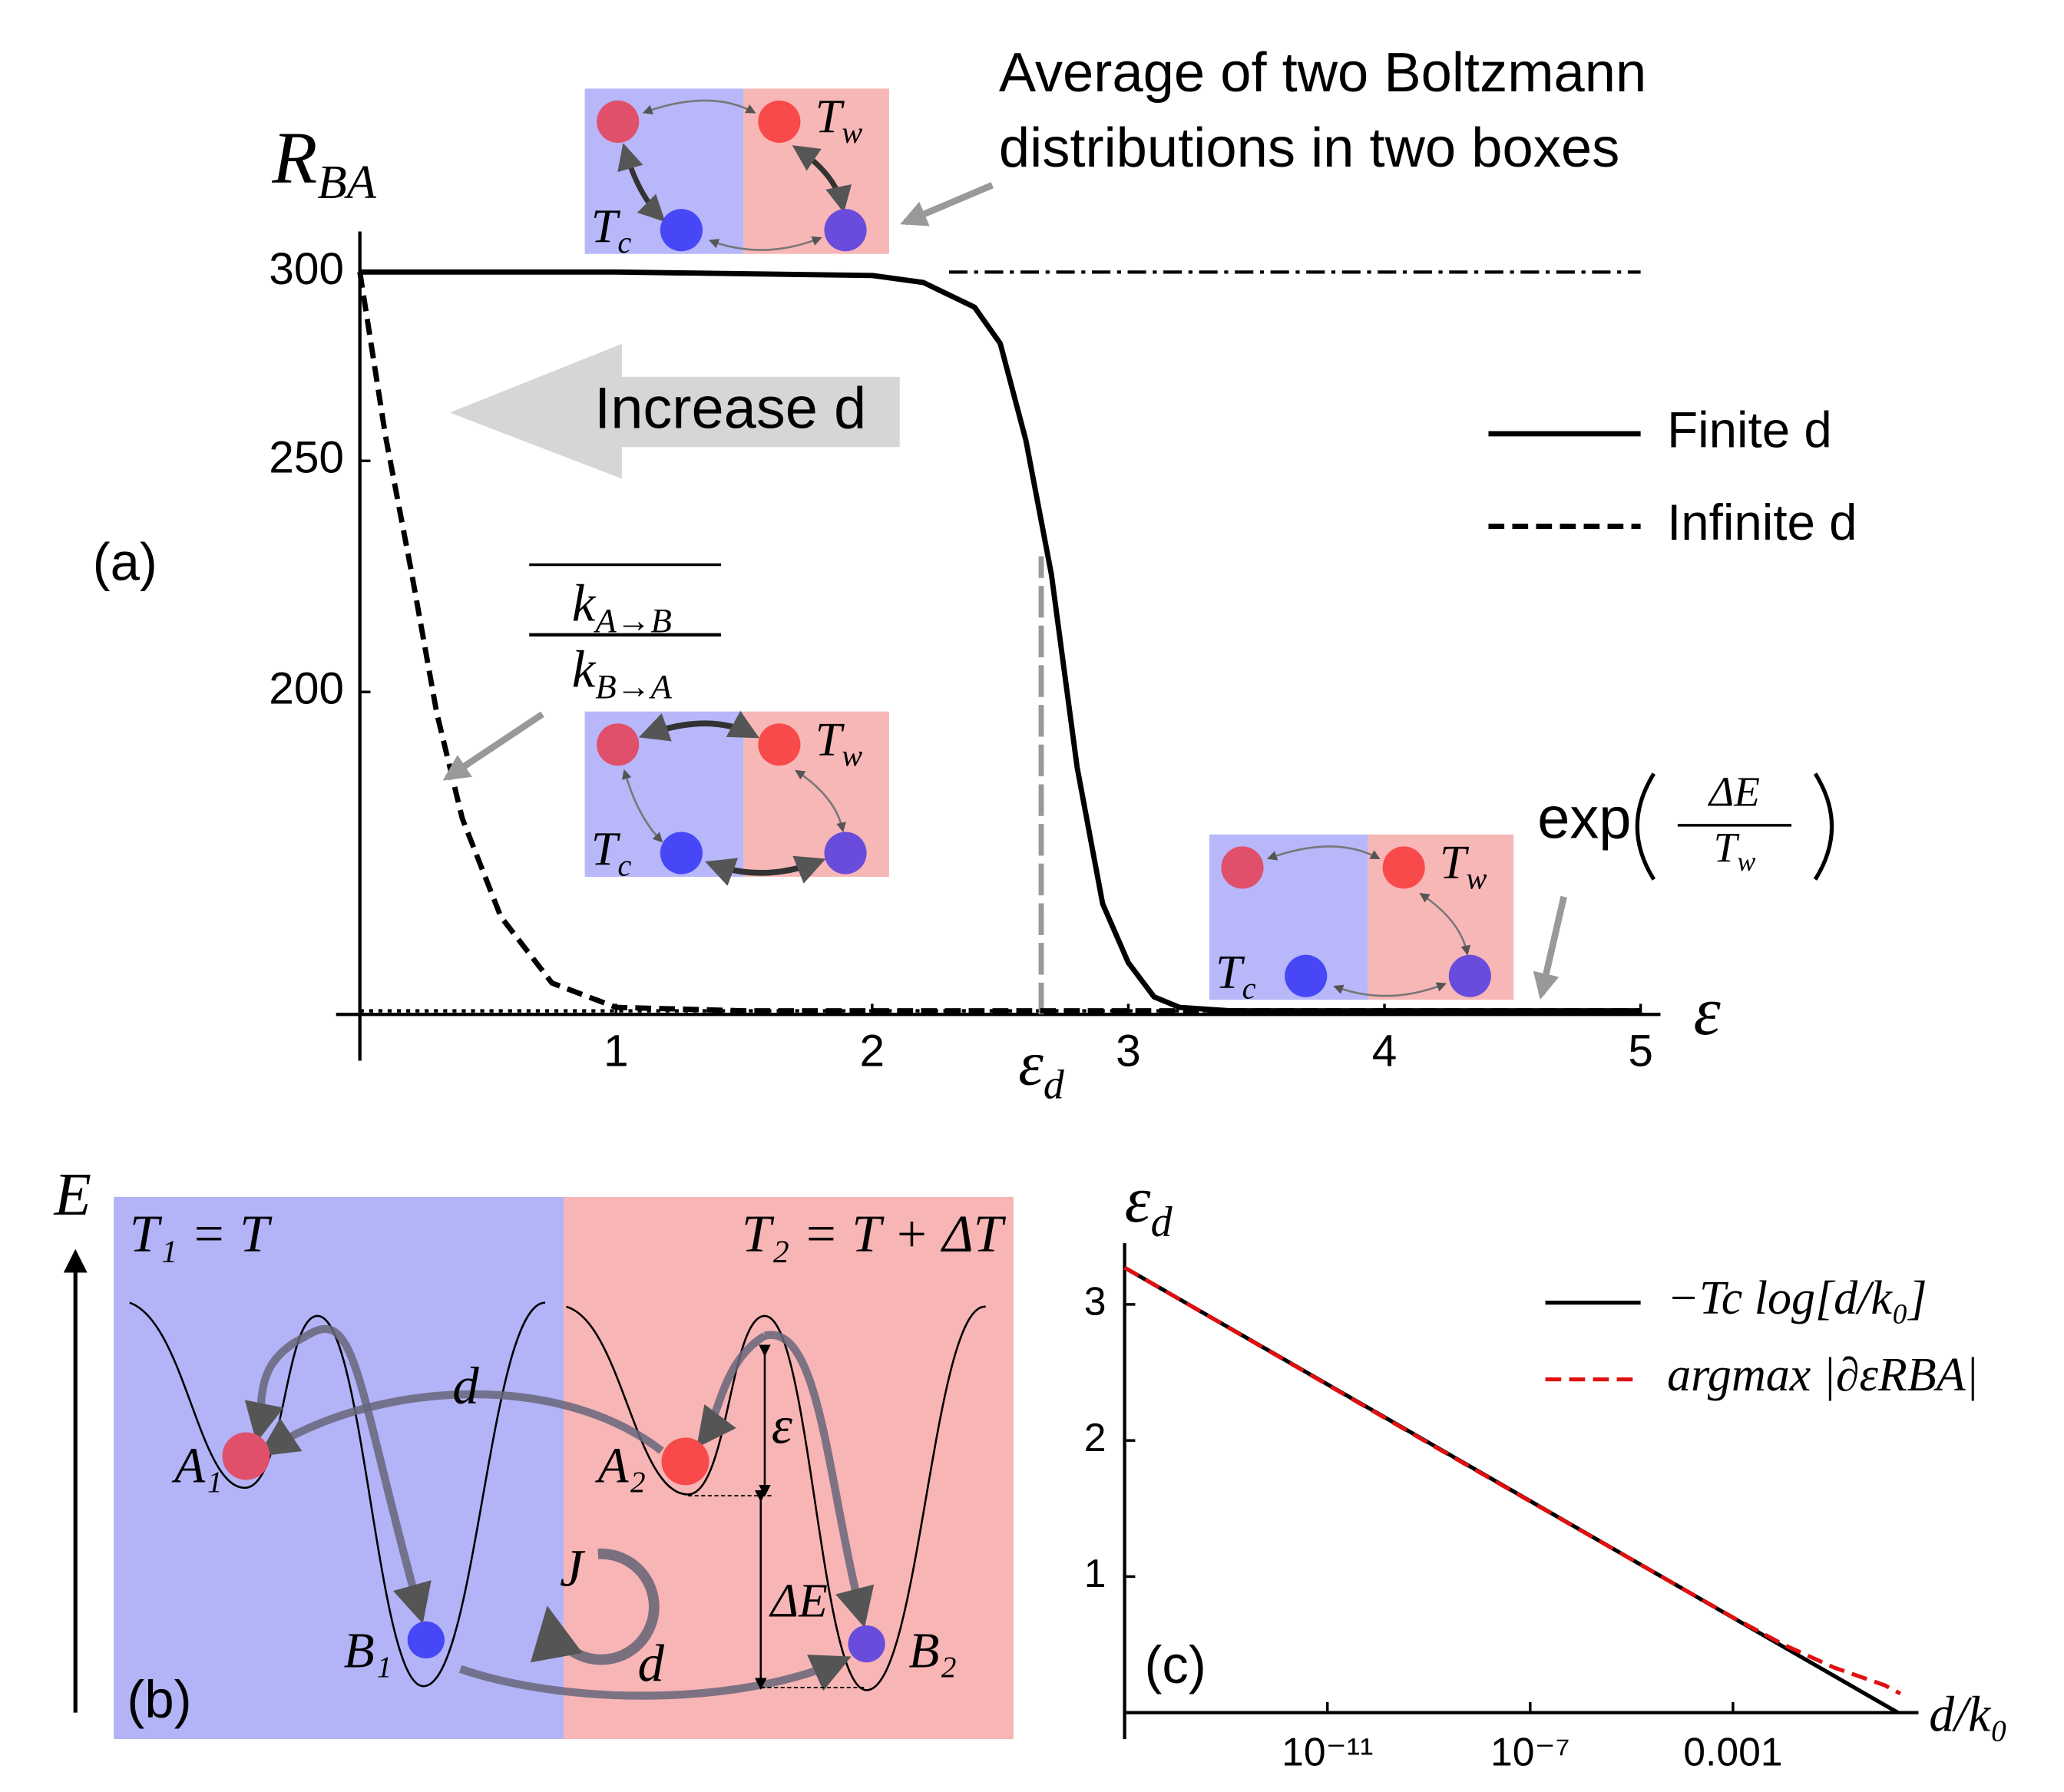  What do you see at coordinates (624, 243) in the screenshot?
I see `inset-cold-label-sub: c` at bounding box center [624, 243].